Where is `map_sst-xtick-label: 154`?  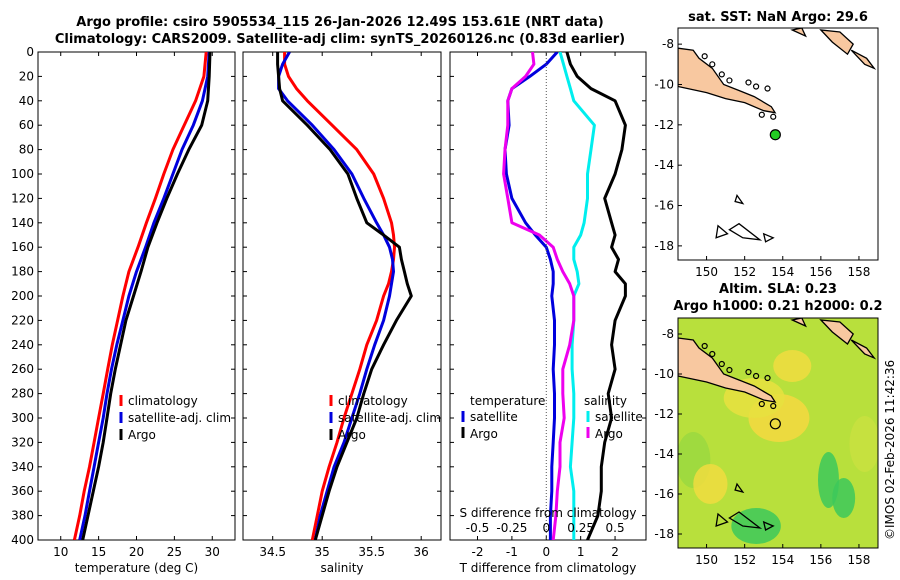
map_sst-xtick-label: 154 is located at coordinates (782, 272).